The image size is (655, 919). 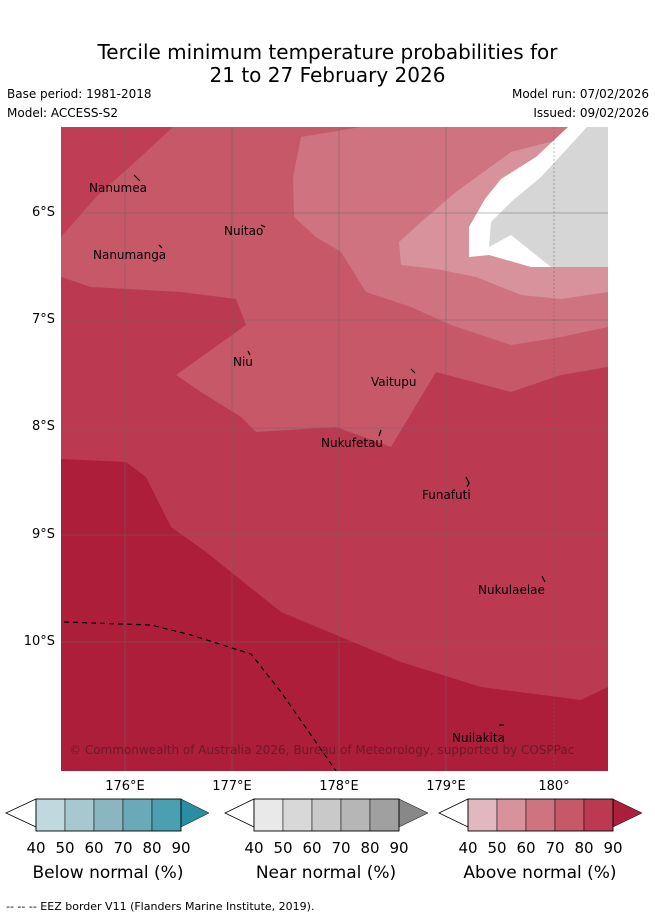 What do you see at coordinates (181, 848) in the screenshot?
I see `below-tick-90: 90` at bounding box center [181, 848].